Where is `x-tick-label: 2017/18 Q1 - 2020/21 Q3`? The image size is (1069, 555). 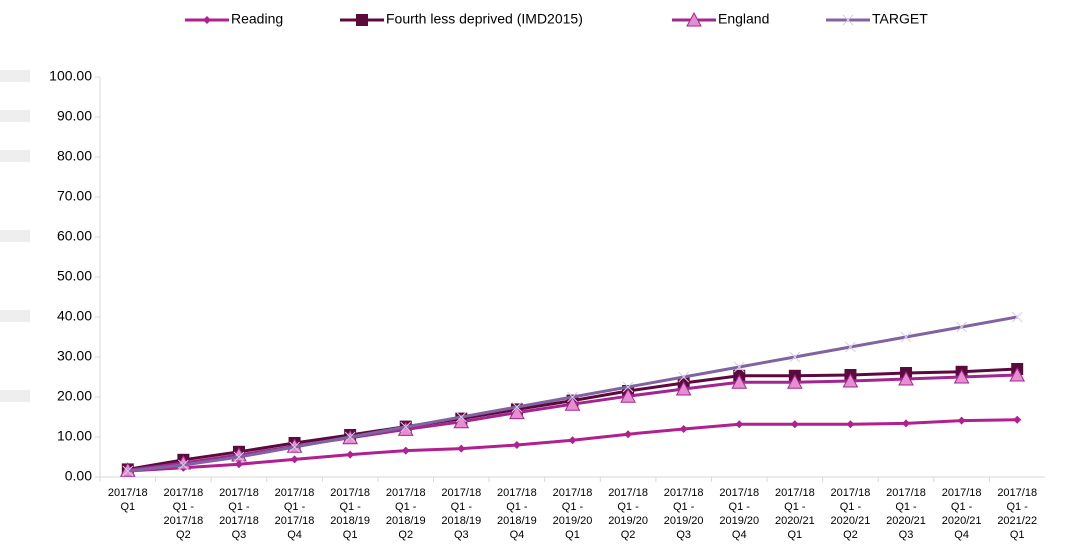
x-tick-label: 2017/18 Q1 - 2020/21 Q3 is located at coordinates (906, 514).